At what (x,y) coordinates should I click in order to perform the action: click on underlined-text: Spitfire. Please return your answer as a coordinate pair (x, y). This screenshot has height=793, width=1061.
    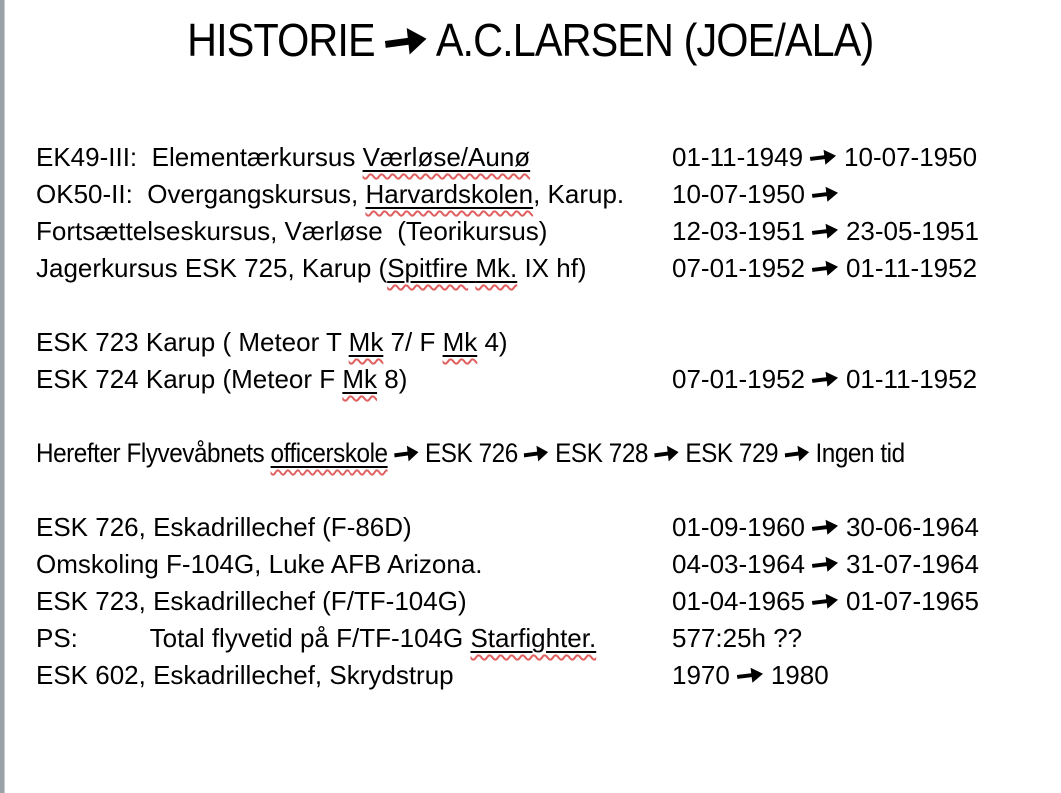
    Looking at the image, I should click on (427, 268).